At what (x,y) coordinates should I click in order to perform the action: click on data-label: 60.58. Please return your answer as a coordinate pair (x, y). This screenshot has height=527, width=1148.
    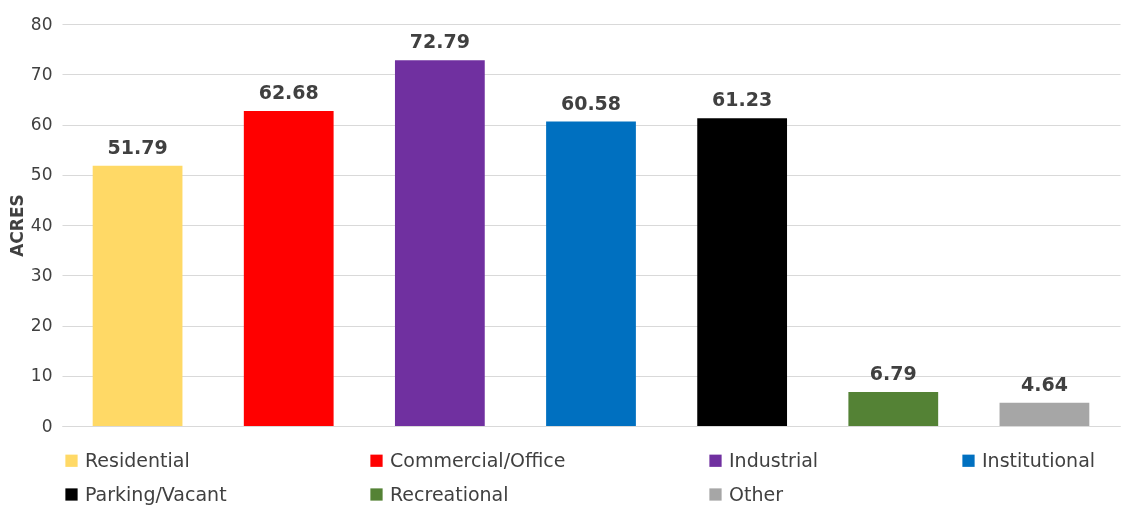
    Looking at the image, I should click on (591, 102).